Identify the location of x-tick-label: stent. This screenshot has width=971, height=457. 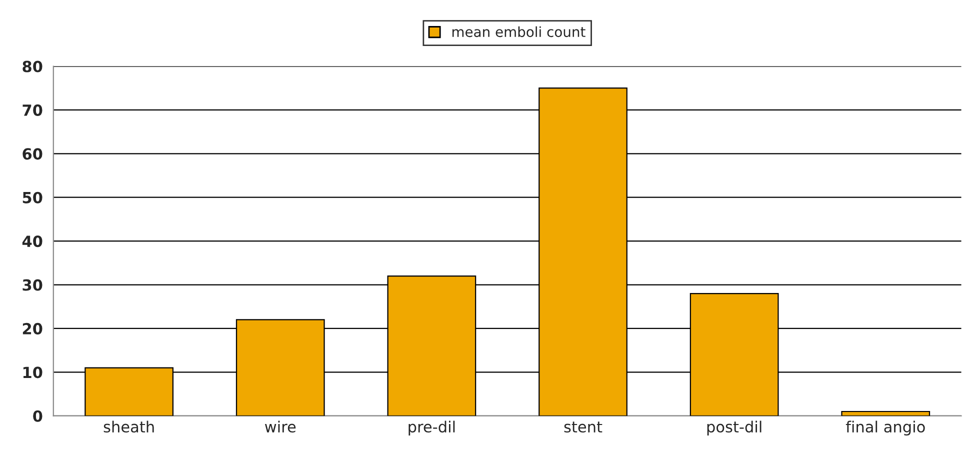
(583, 427).